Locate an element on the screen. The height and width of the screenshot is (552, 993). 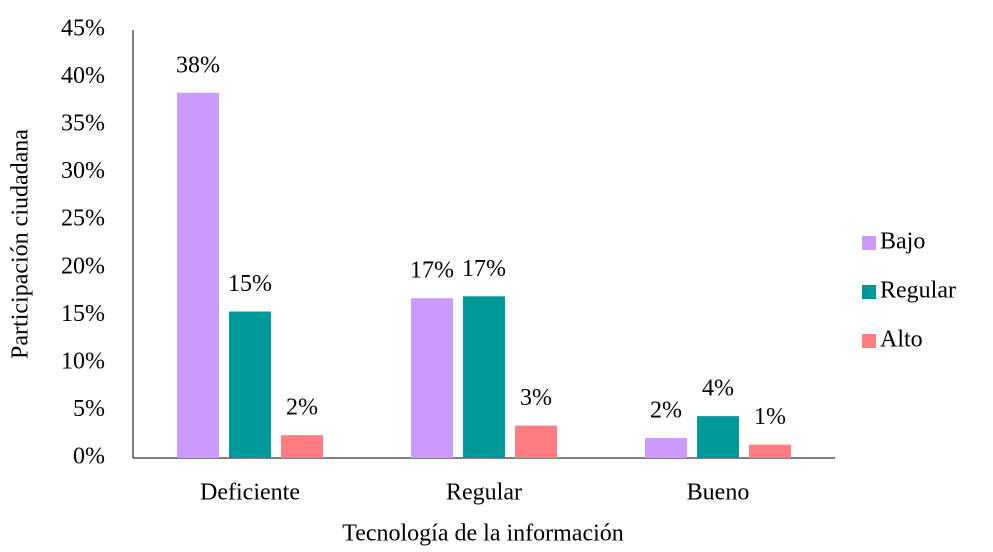
data-label: 3% is located at coordinates (536, 398).